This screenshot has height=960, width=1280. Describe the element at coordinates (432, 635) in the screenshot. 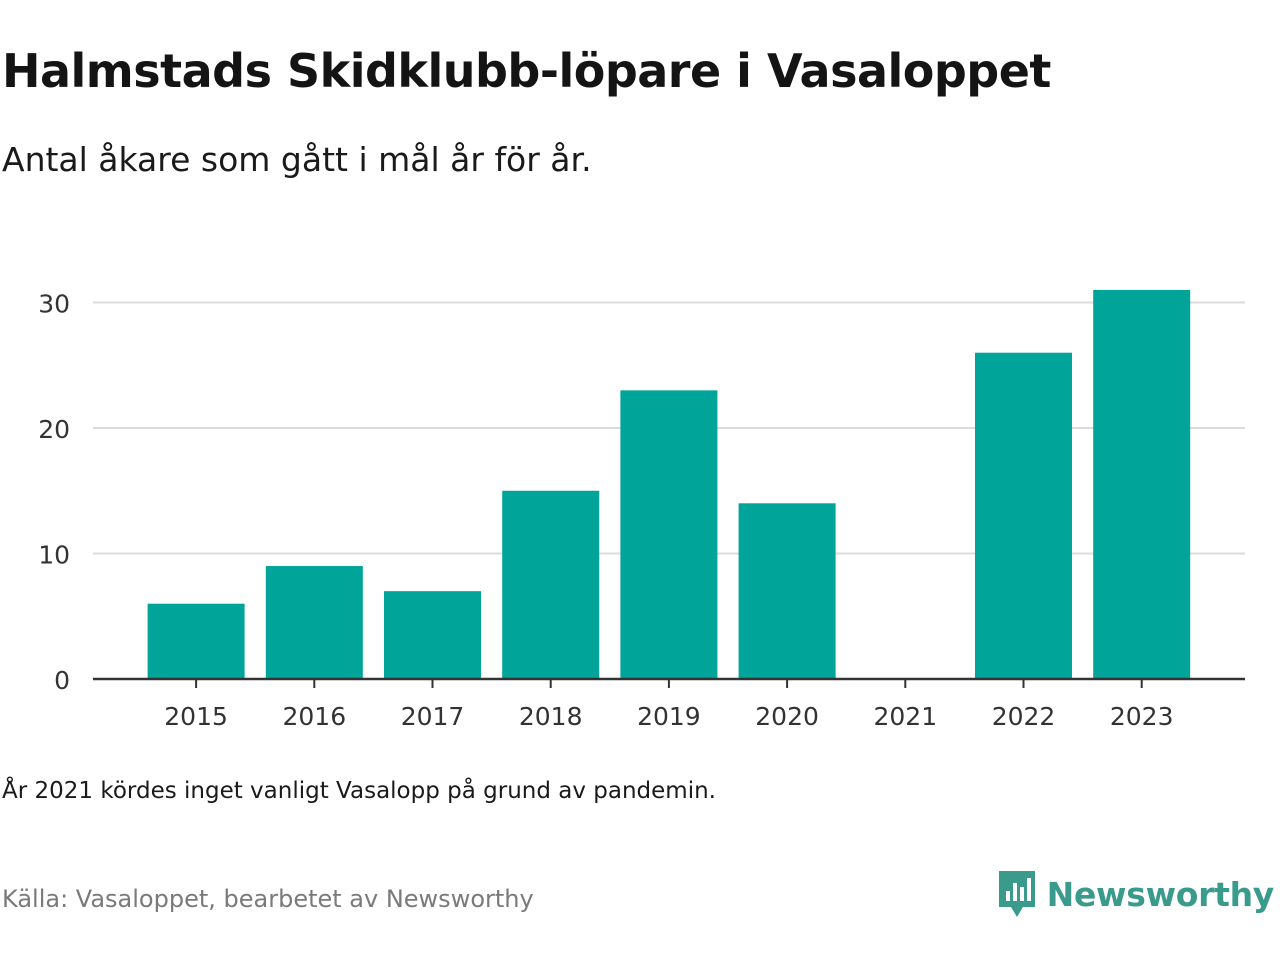

I see `bar-2017` at that location.